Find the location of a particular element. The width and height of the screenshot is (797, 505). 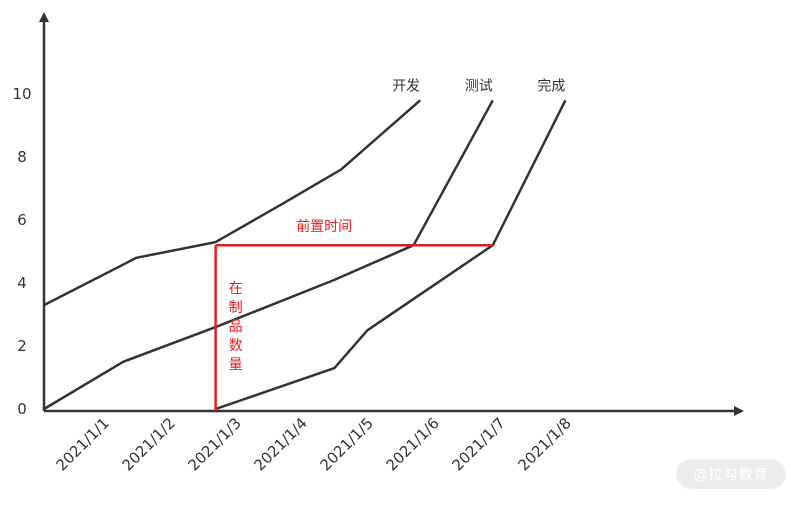

x-tick-label: 2021/1/3 is located at coordinates (214, 444).